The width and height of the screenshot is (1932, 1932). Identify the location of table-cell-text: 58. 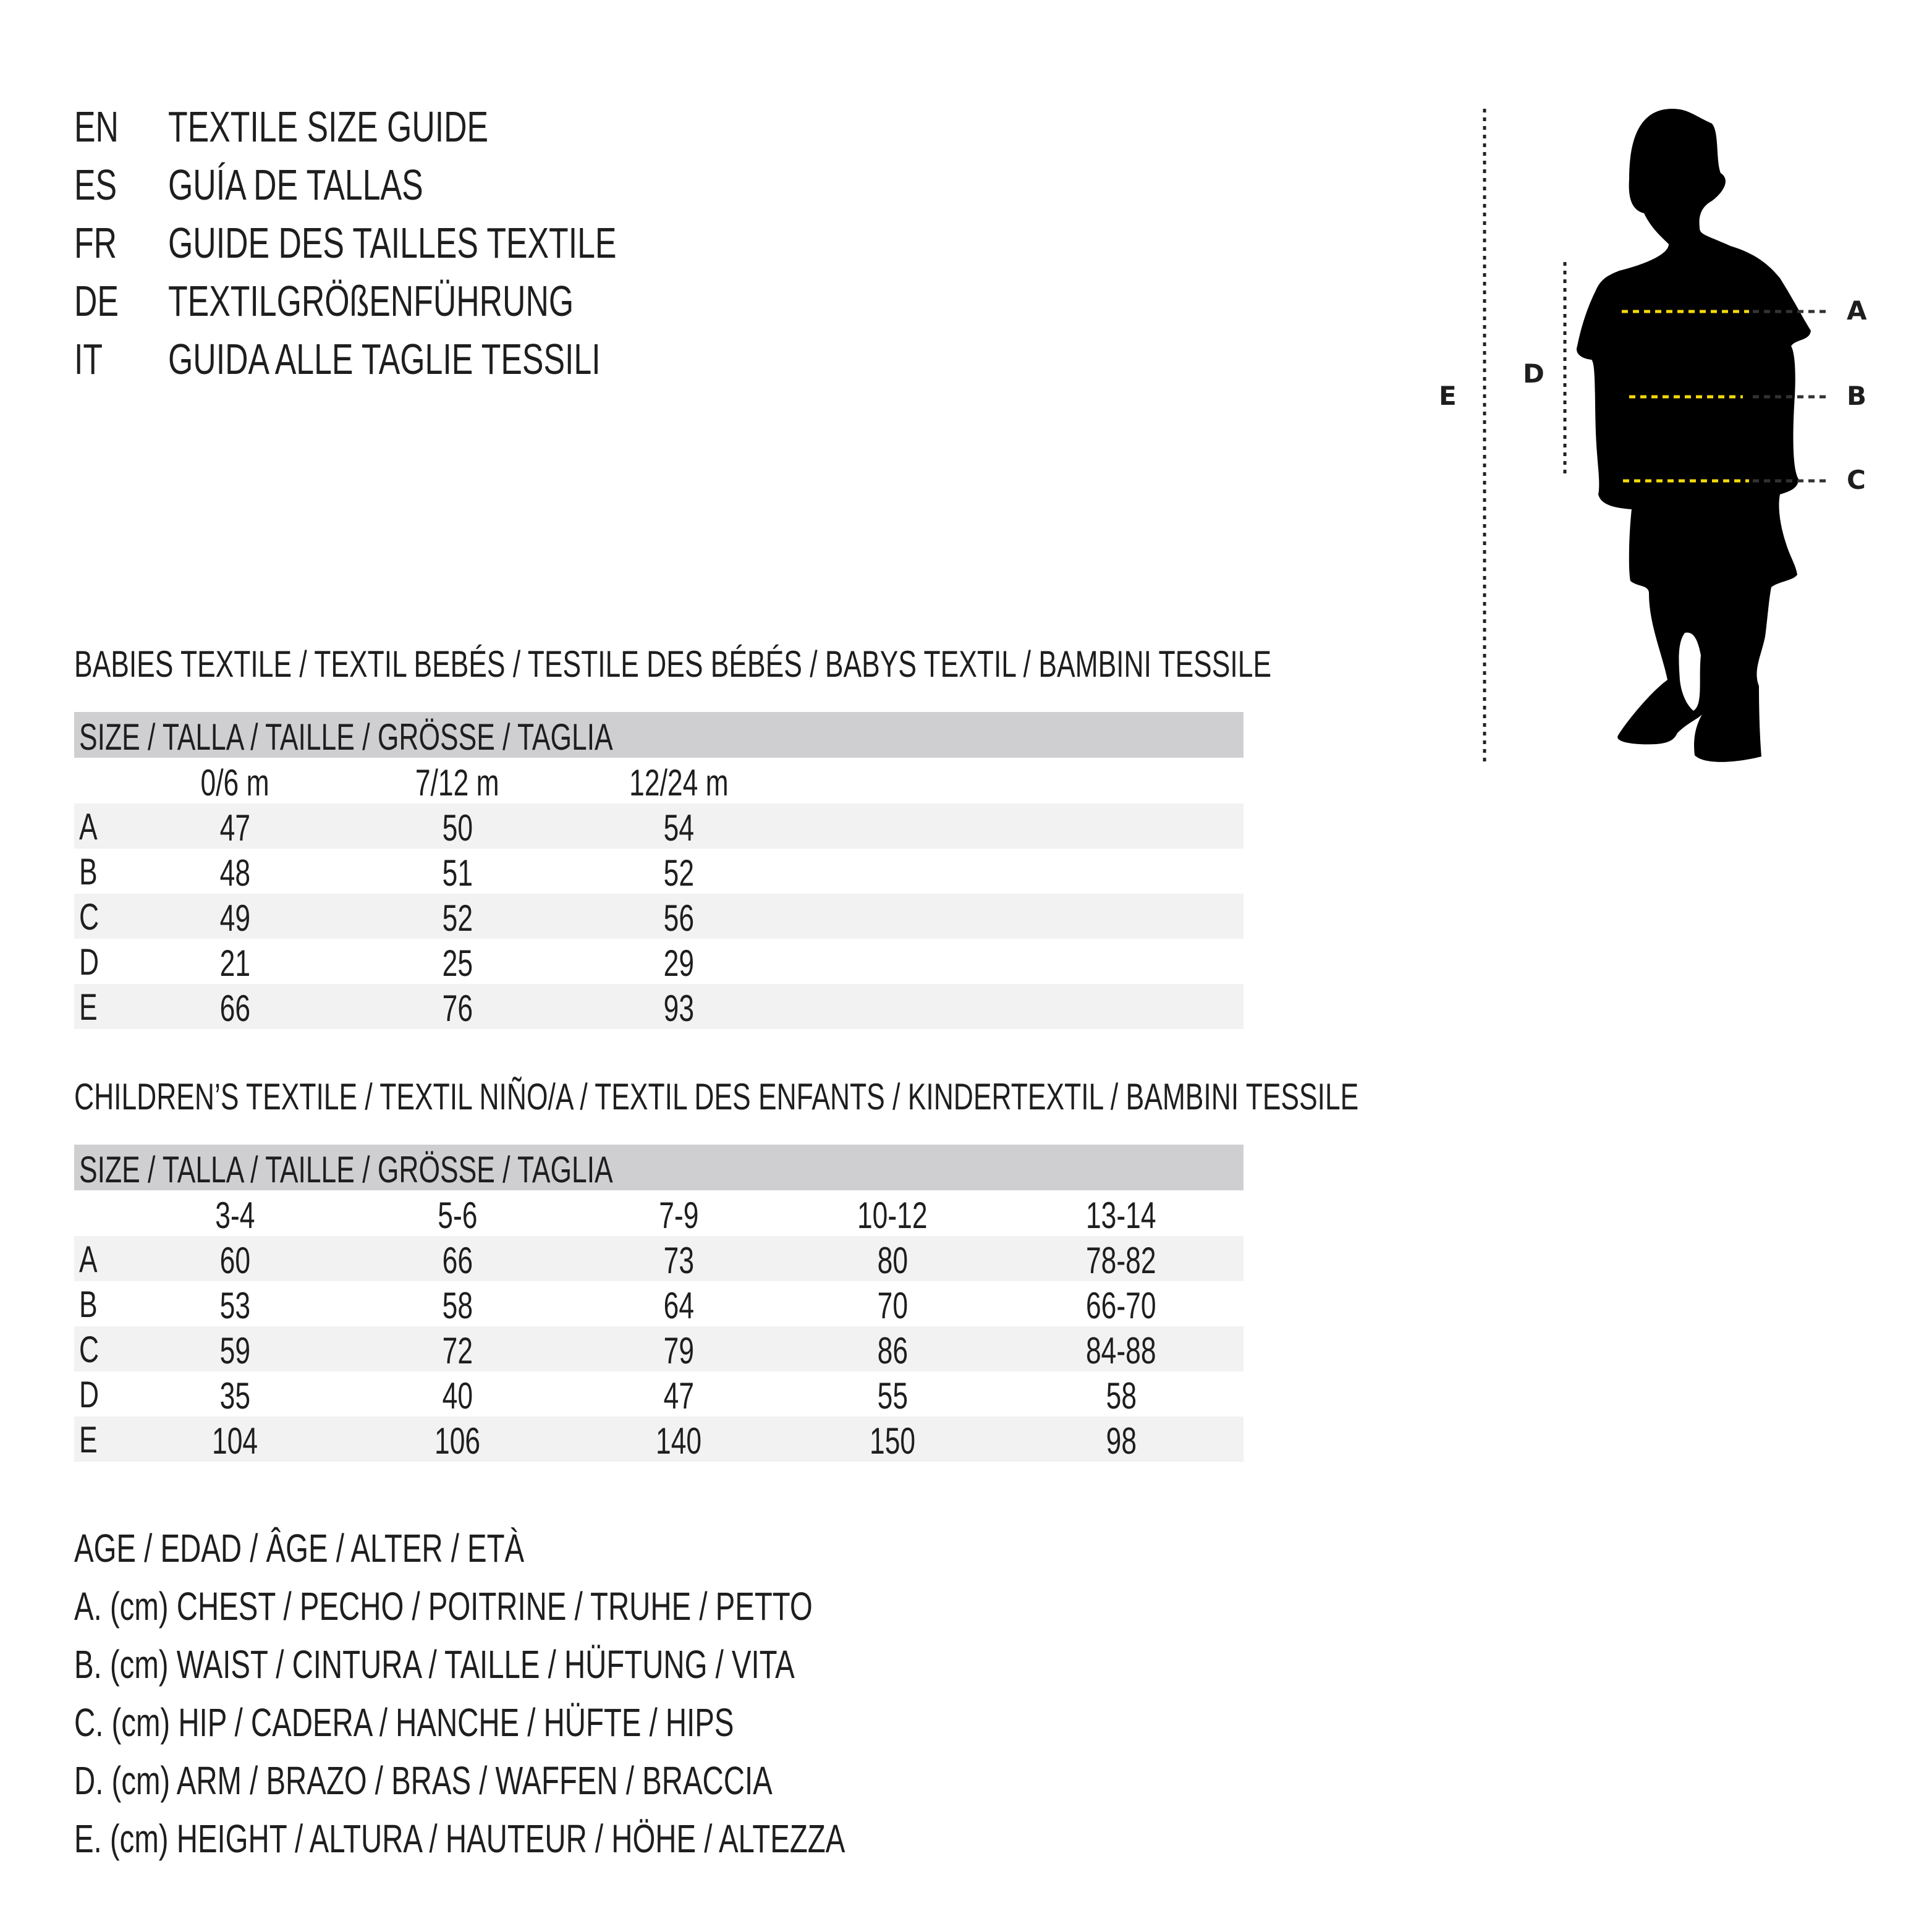
(1121, 1396).